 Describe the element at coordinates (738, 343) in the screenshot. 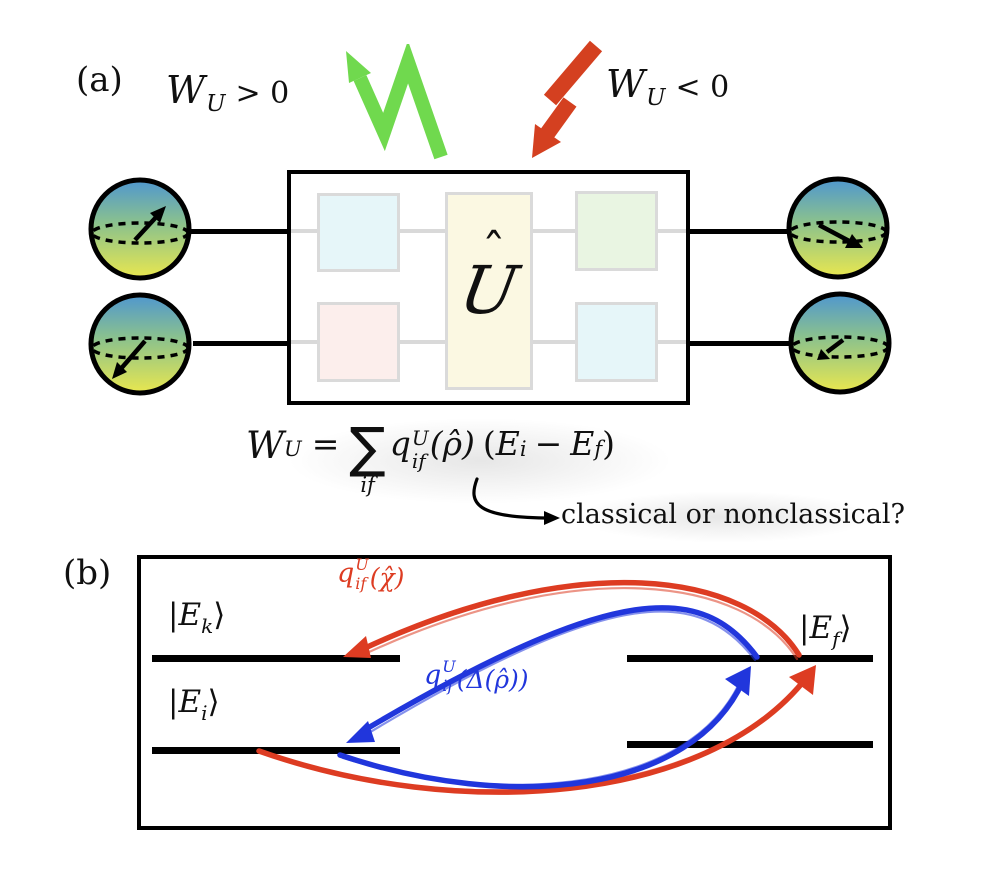

I see `output-wire-bottom` at that location.